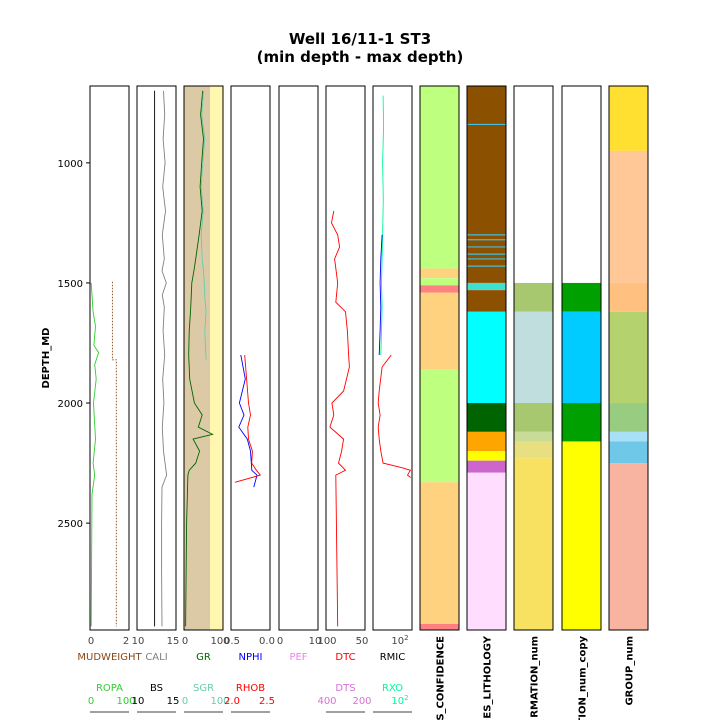 Image resolution: width=720 pixels, height=720 pixels. Describe the element at coordinates (326, 641) in the screenshot. I see `scale-min-label: 100` at that location.